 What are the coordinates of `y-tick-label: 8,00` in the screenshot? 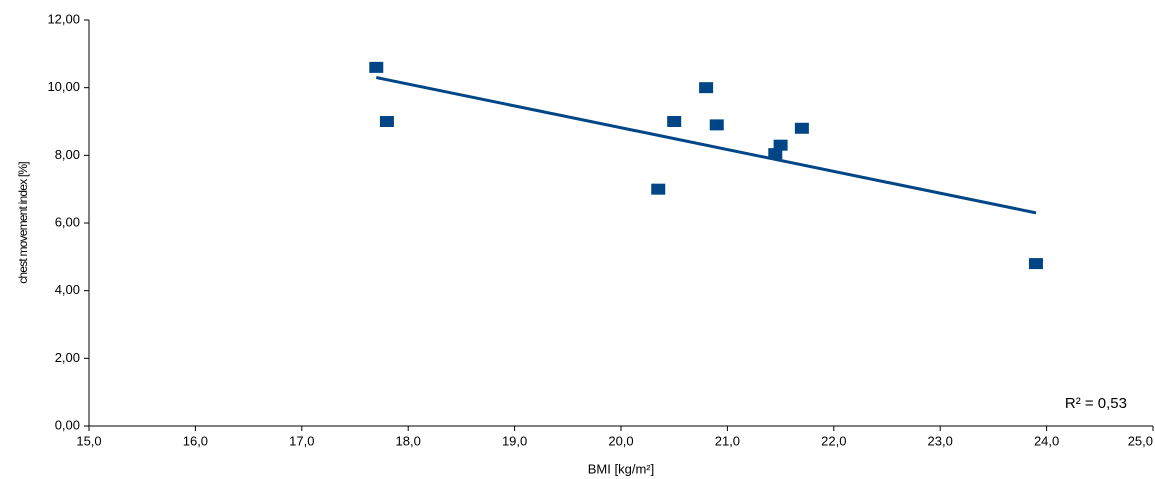 It's located at (67, 154).